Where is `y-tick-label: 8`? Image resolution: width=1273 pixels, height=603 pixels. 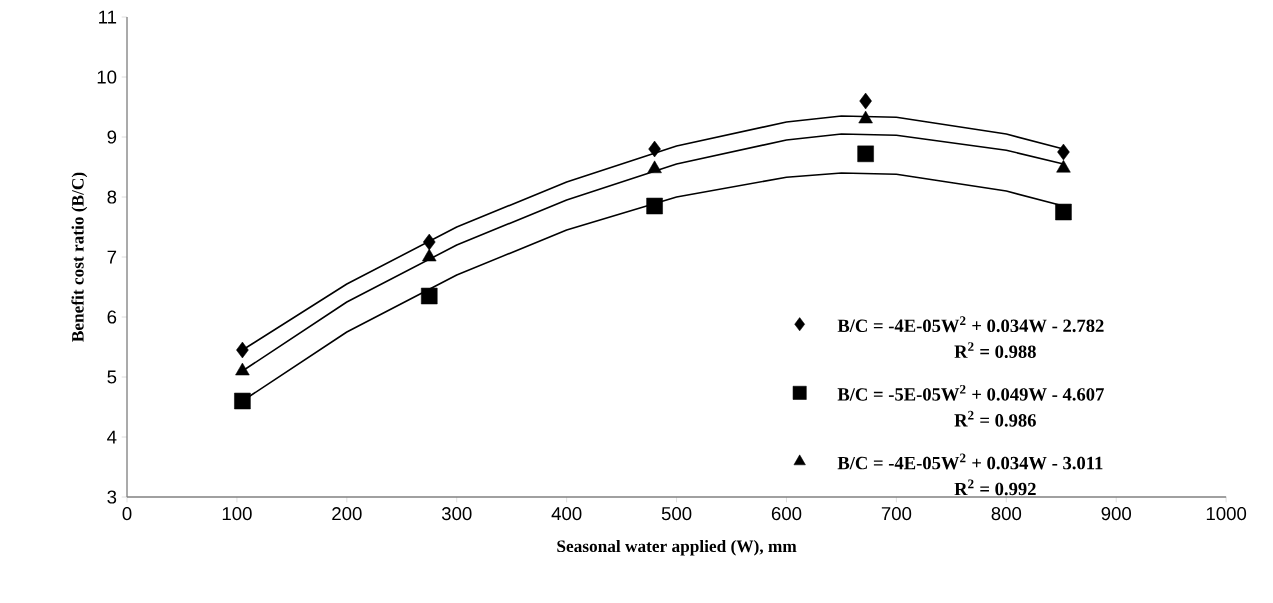
y-tick-label: 8 is located at coordinates (112, 197).